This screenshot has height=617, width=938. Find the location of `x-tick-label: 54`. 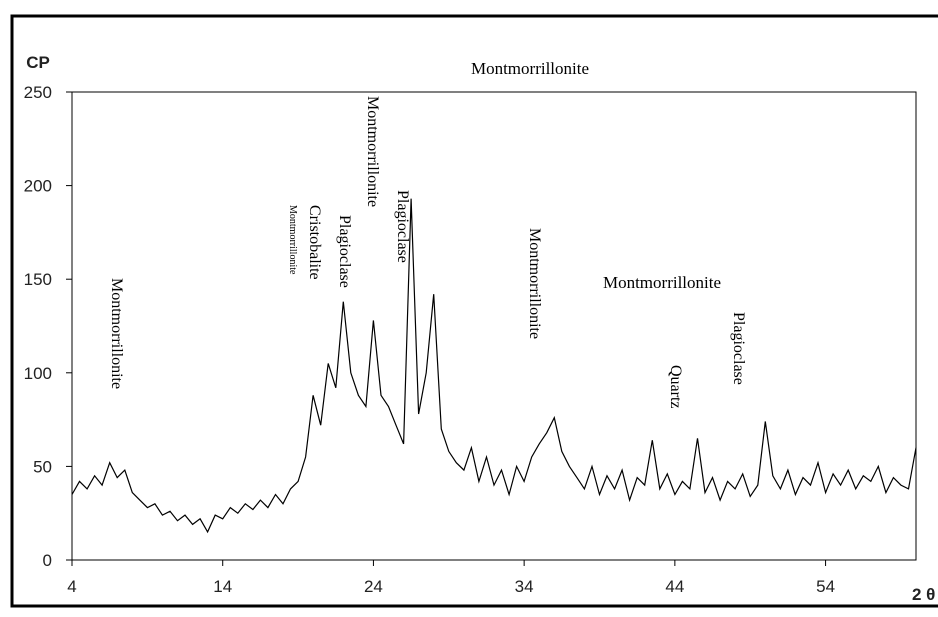

x-tick-label: 54 is located at coordinates (825, 586).